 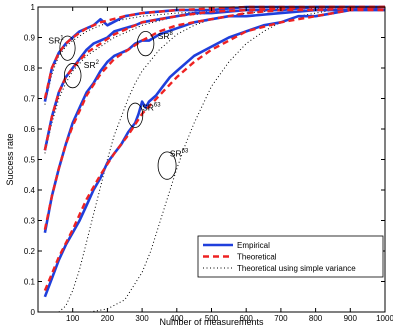 What do you see at coordinates (30, 221) in the screenshot?
I see `y-tick-label: 0.3` at bounding box center [30, 221].